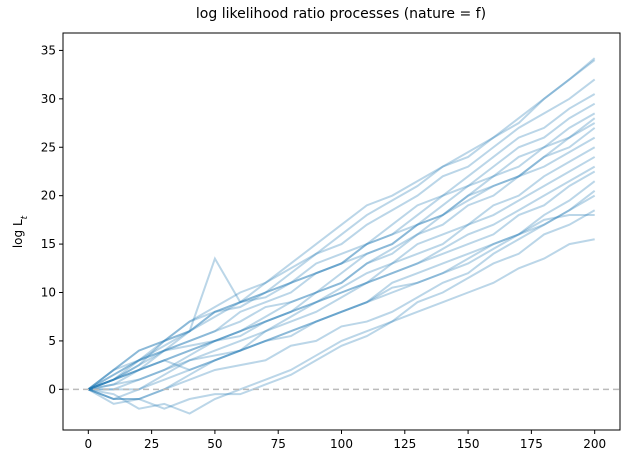  Describe the element at coordinates (48, 50) in the screenshot. I see `y-tick-label: 35` at that location.